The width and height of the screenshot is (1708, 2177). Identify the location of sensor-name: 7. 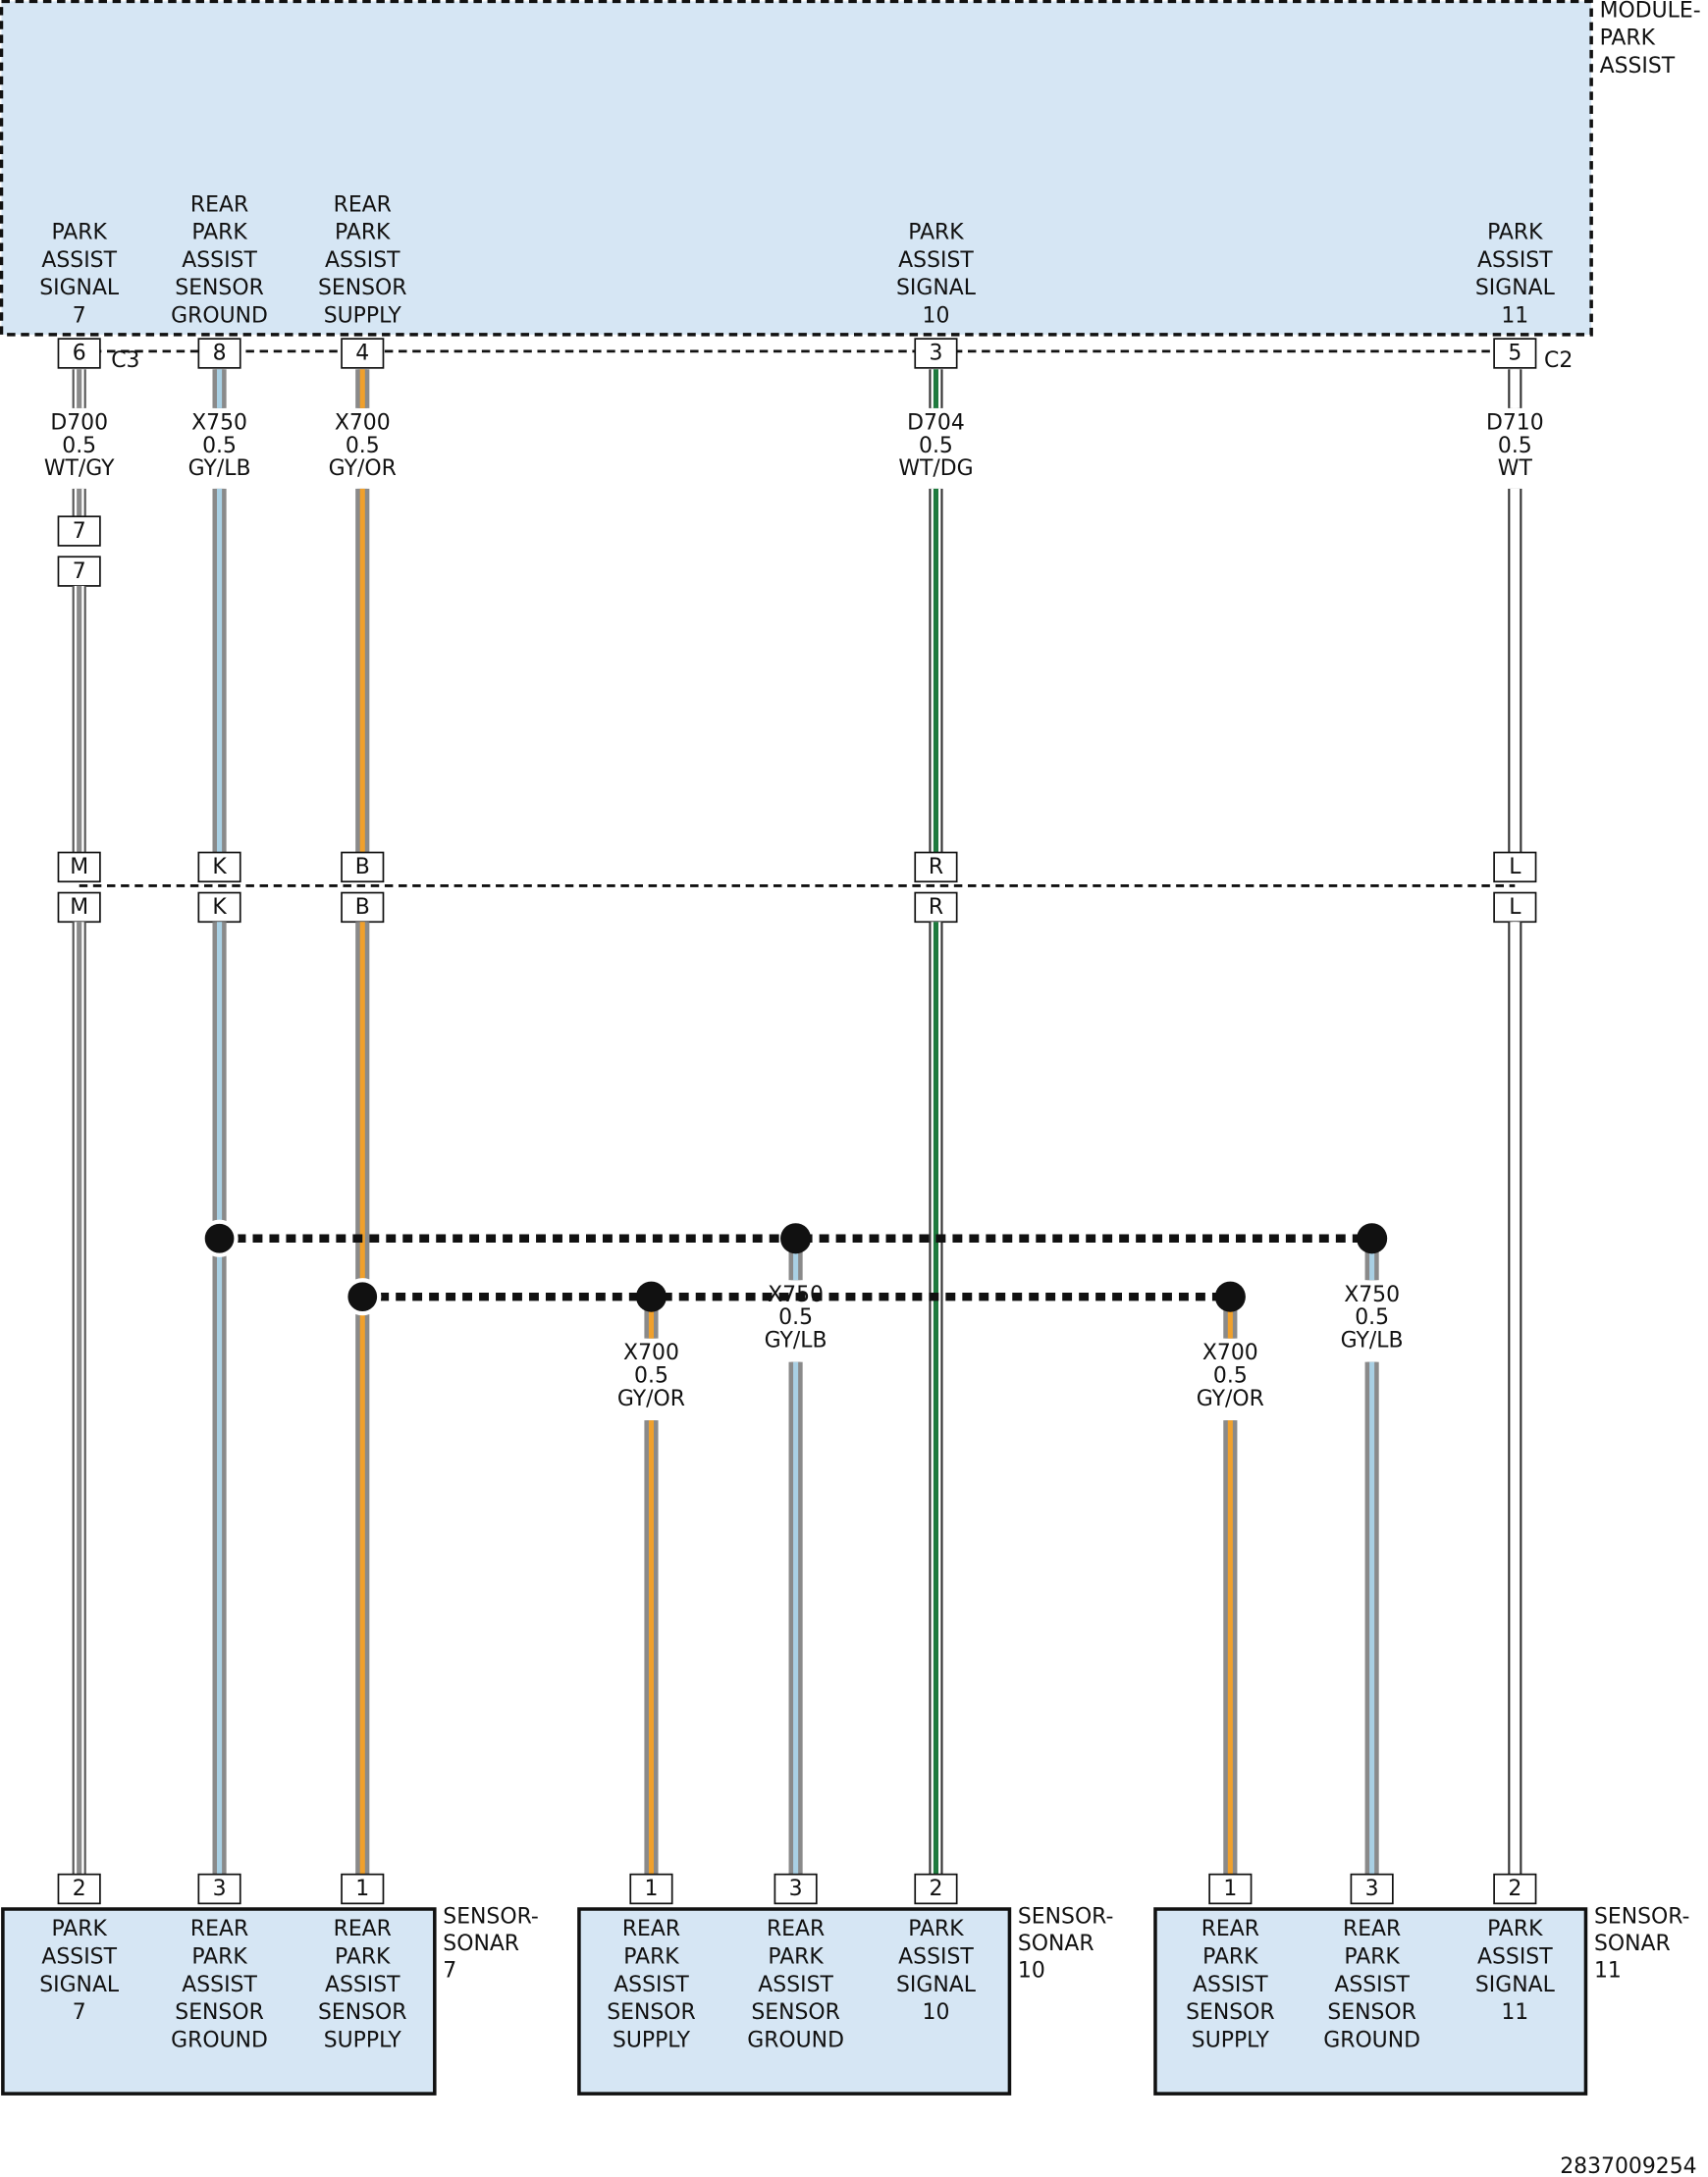
(449, 1971).